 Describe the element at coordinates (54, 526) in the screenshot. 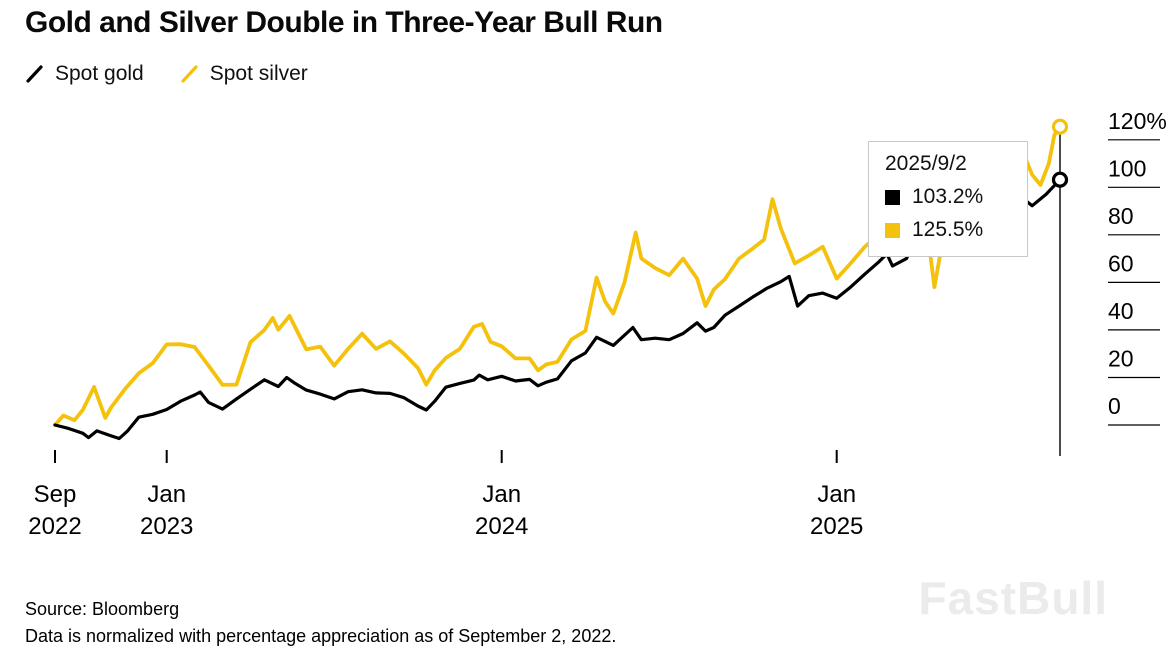

I see `x-tick-label-year: 2022` at that location.